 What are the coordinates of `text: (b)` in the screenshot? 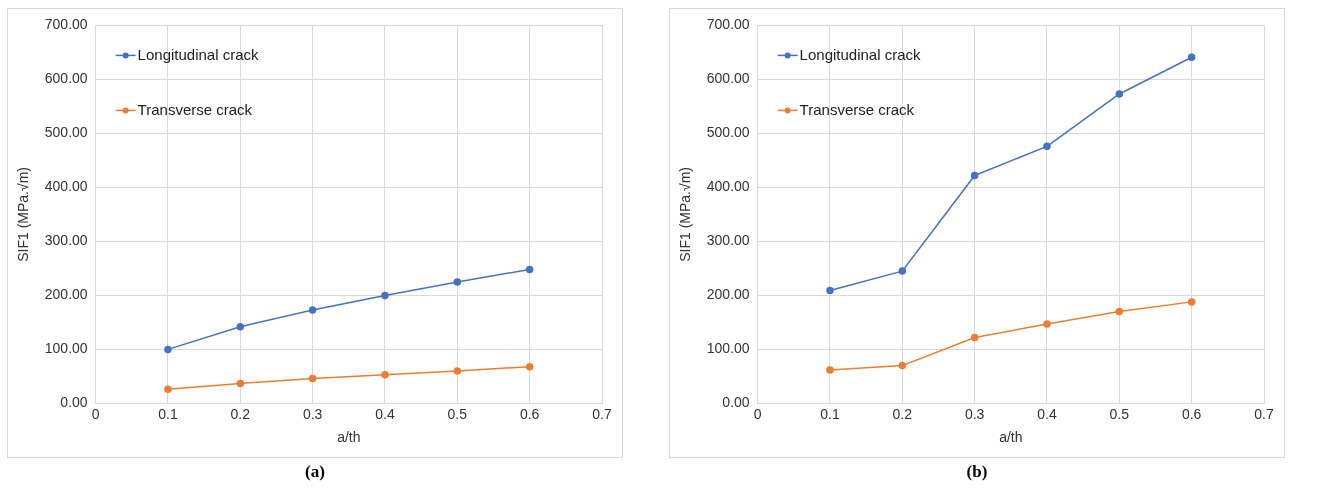 It's located at (977, 471).